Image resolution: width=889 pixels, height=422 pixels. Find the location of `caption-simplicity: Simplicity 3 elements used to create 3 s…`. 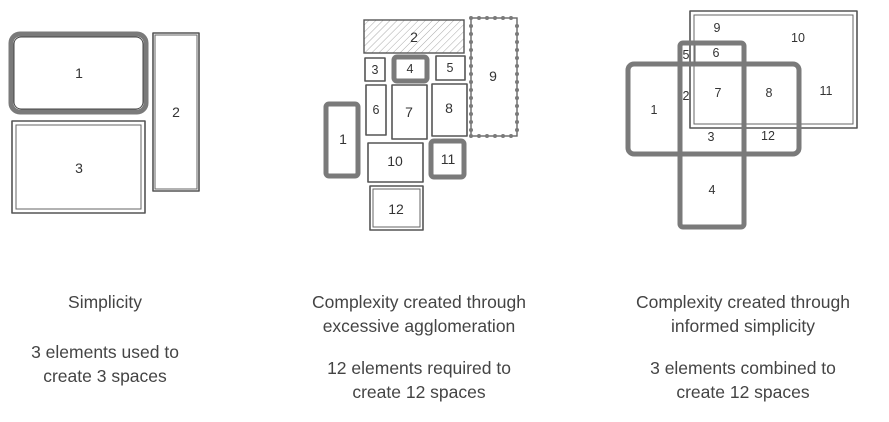

caption-simplicity: Simplicity 3 elements used to create 3 s… is located at coordinates (105, 339).